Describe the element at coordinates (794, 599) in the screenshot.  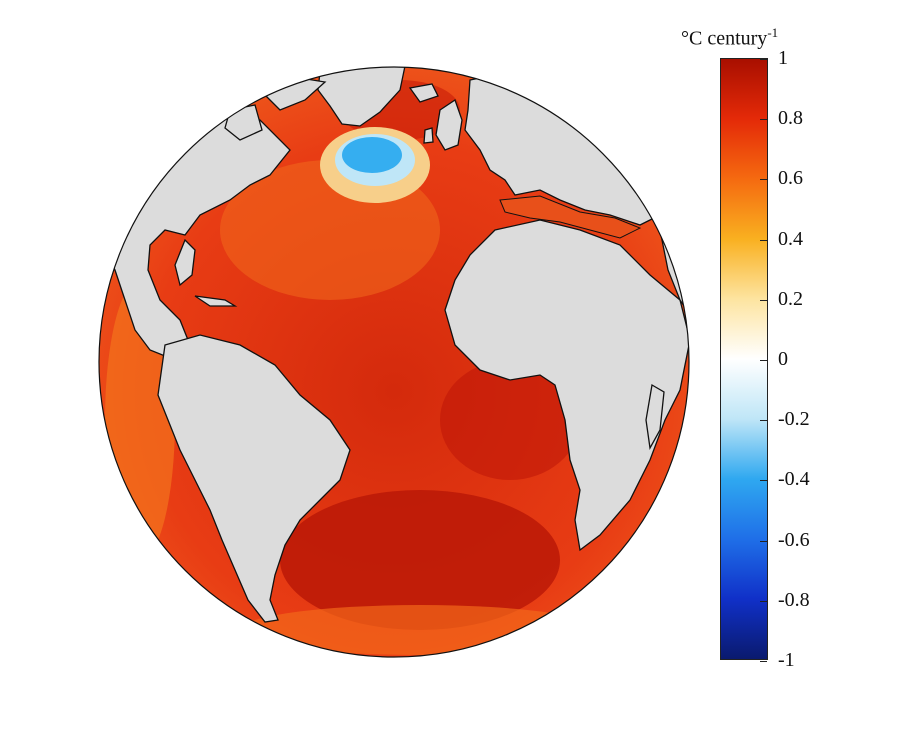
I see `colorbar-tick-label: -0.8` at that location.